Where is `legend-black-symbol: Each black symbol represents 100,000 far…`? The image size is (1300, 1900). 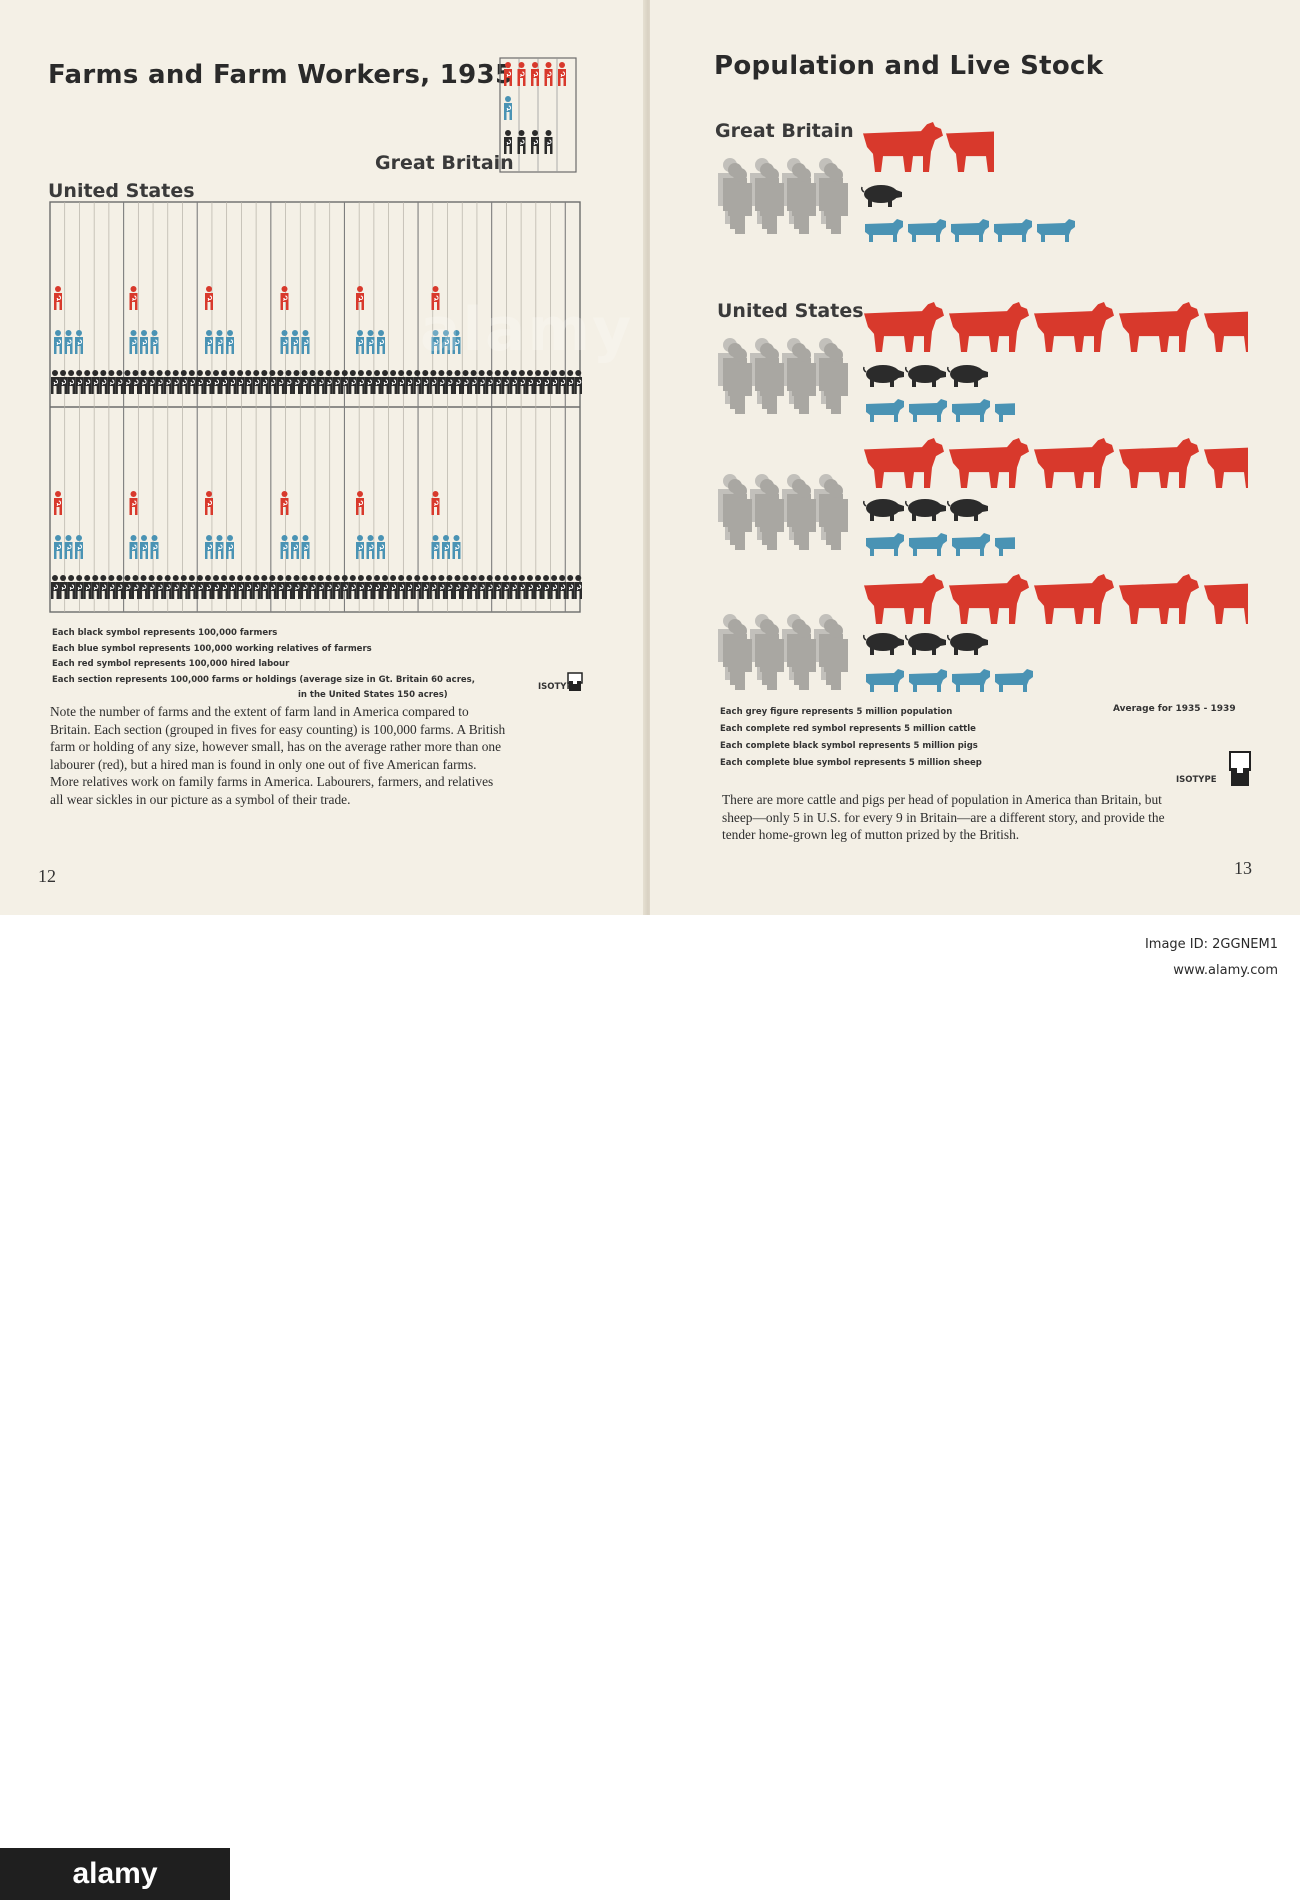 legend-black-symbol: Each black symbol represents 100,000 far… is located at coordinates (165, 633).